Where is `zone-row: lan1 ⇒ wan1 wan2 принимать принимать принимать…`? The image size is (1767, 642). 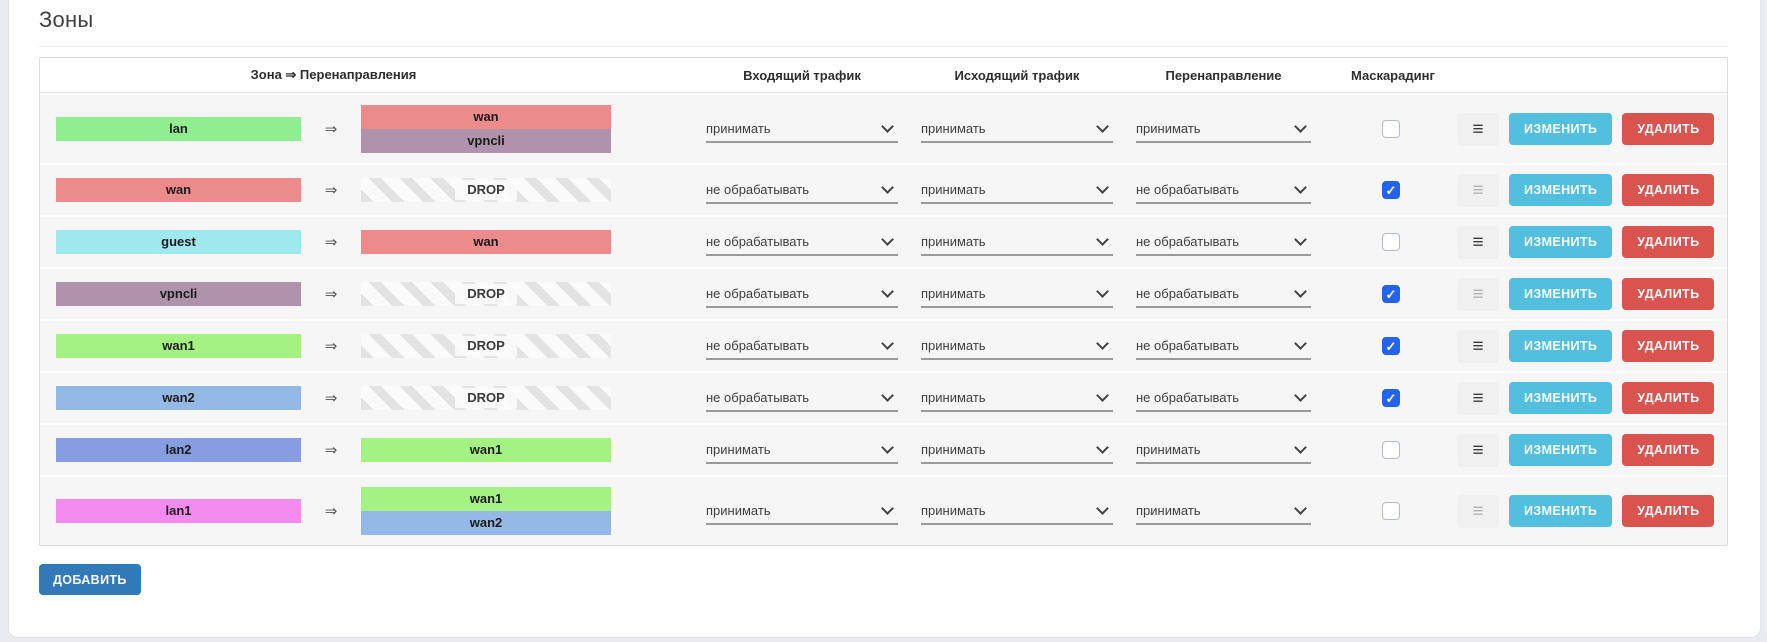
zone-row: lan1 ⇒ wan1 wan2 принимать принимать принимать… is located at coordinates (883, 510).